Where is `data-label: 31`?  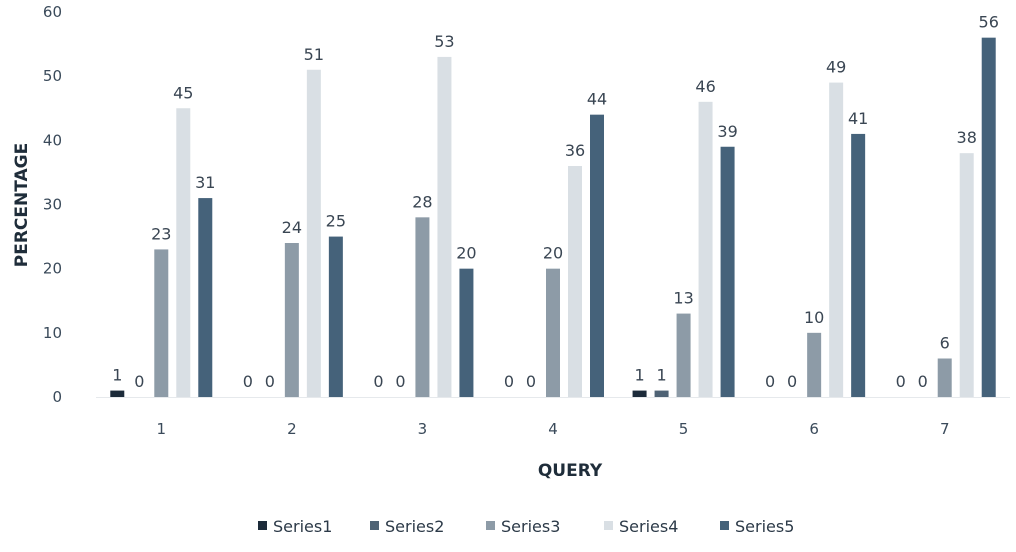 data-label: 31 is located at coordinates (205, 182).